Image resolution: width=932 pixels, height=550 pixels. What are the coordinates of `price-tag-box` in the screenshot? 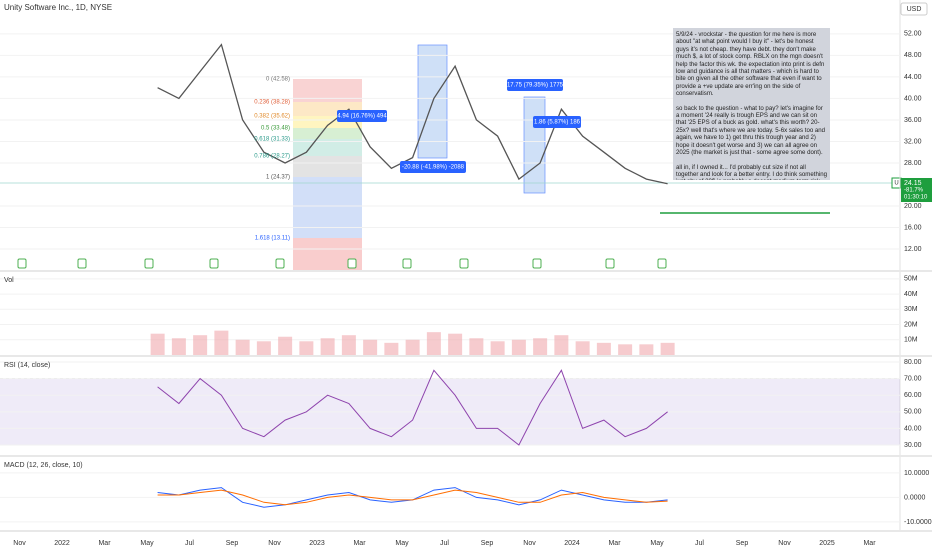 It's located at (916, 190).